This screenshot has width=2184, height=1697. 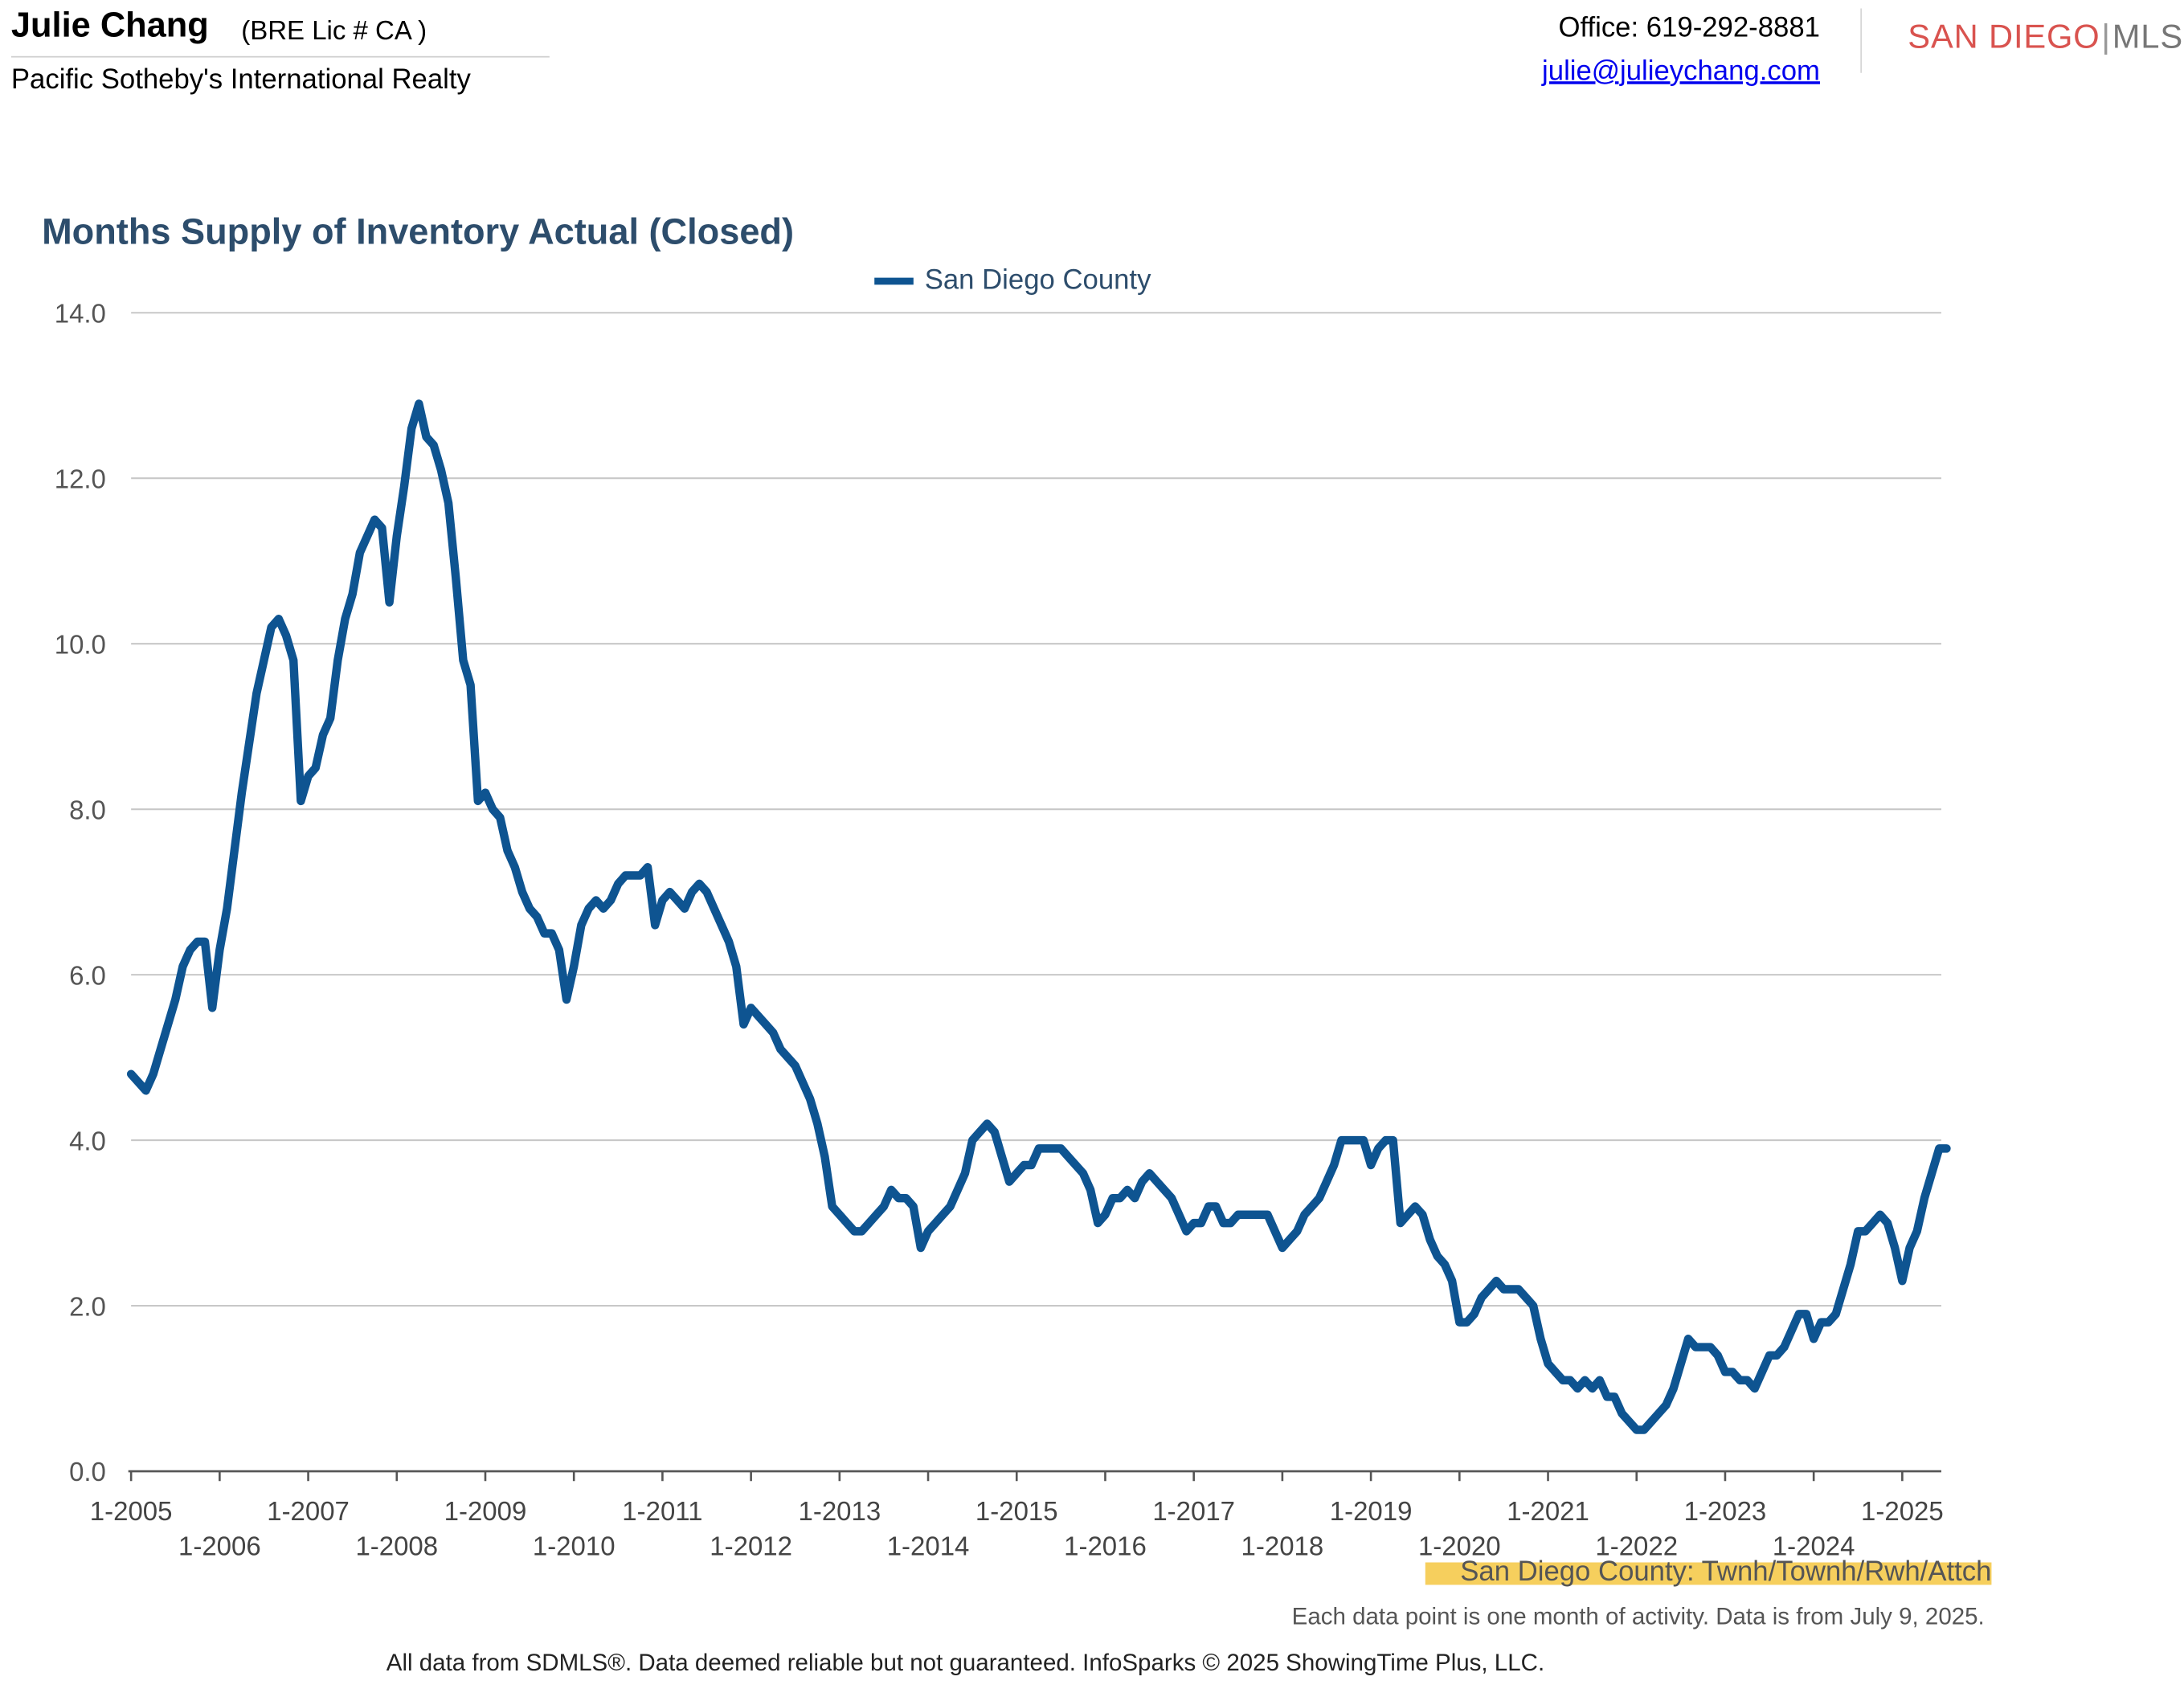 What do you see at coordinates (662, 1512) in the screenshot?
I see `x-tick-label: 1-2011` at bounding box center [662, 1512].